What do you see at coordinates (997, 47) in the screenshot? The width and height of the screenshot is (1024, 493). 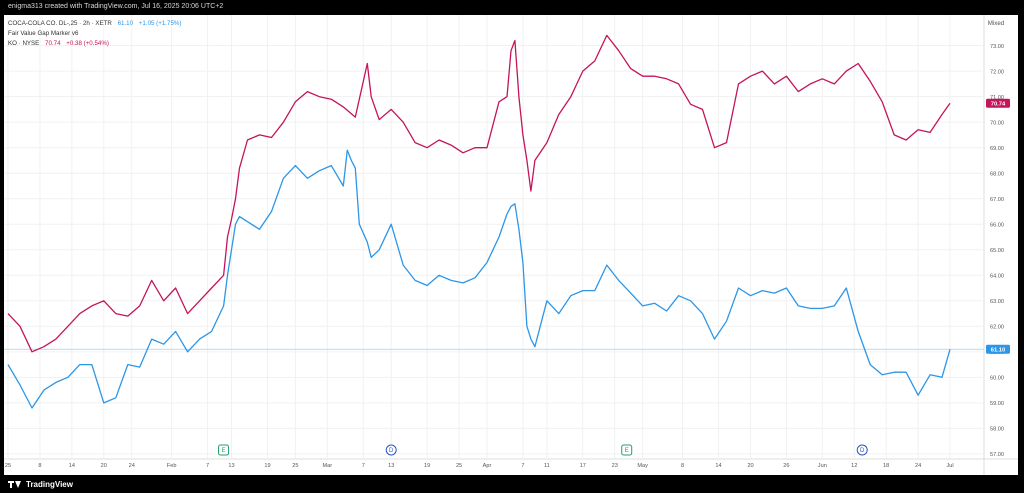 I see `y-tick-label: 73.00` at bounding box center [997, 47].